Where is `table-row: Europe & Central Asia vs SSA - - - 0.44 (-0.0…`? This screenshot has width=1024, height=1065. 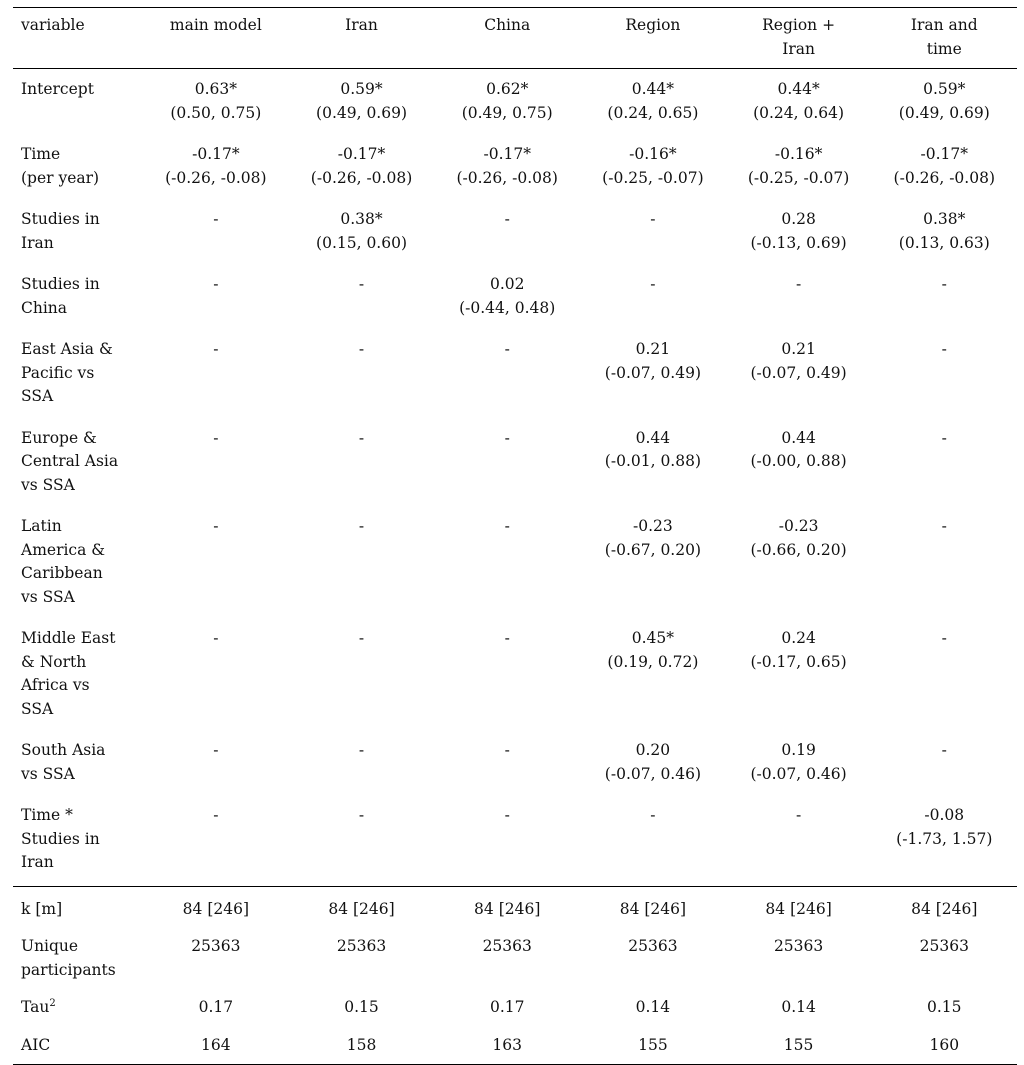 table-row: Europe & Central Asia vs SSA - - - 0.44 (-0.0… is located at coordinates (515, 462).